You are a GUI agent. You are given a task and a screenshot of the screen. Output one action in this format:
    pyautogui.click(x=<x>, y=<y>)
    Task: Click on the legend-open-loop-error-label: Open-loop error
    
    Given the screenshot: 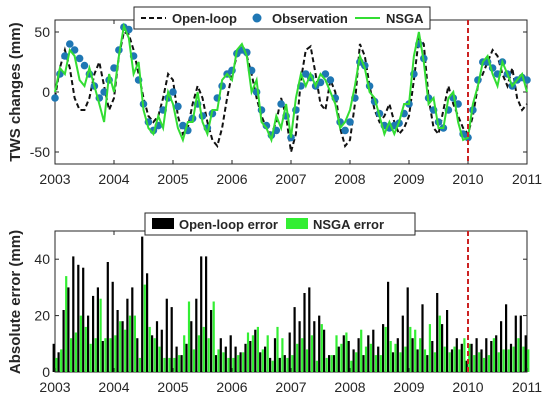 What is the action you would take?
    pyautogui.click(x=228, y=224)
    